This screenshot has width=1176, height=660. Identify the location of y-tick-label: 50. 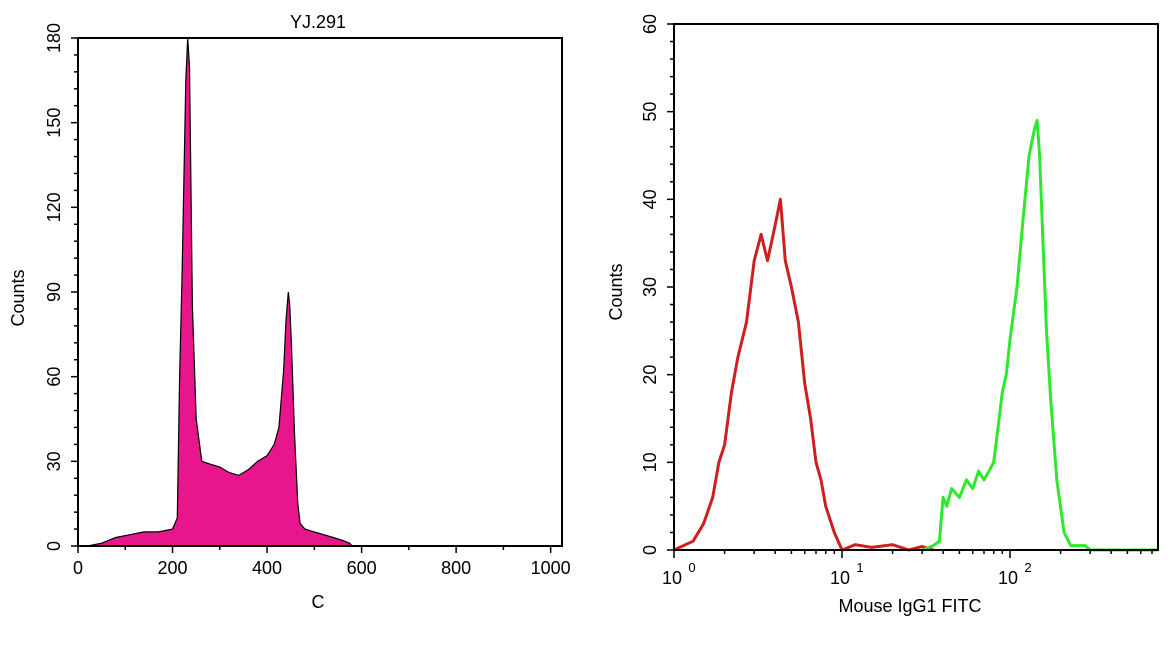
(650, 112).